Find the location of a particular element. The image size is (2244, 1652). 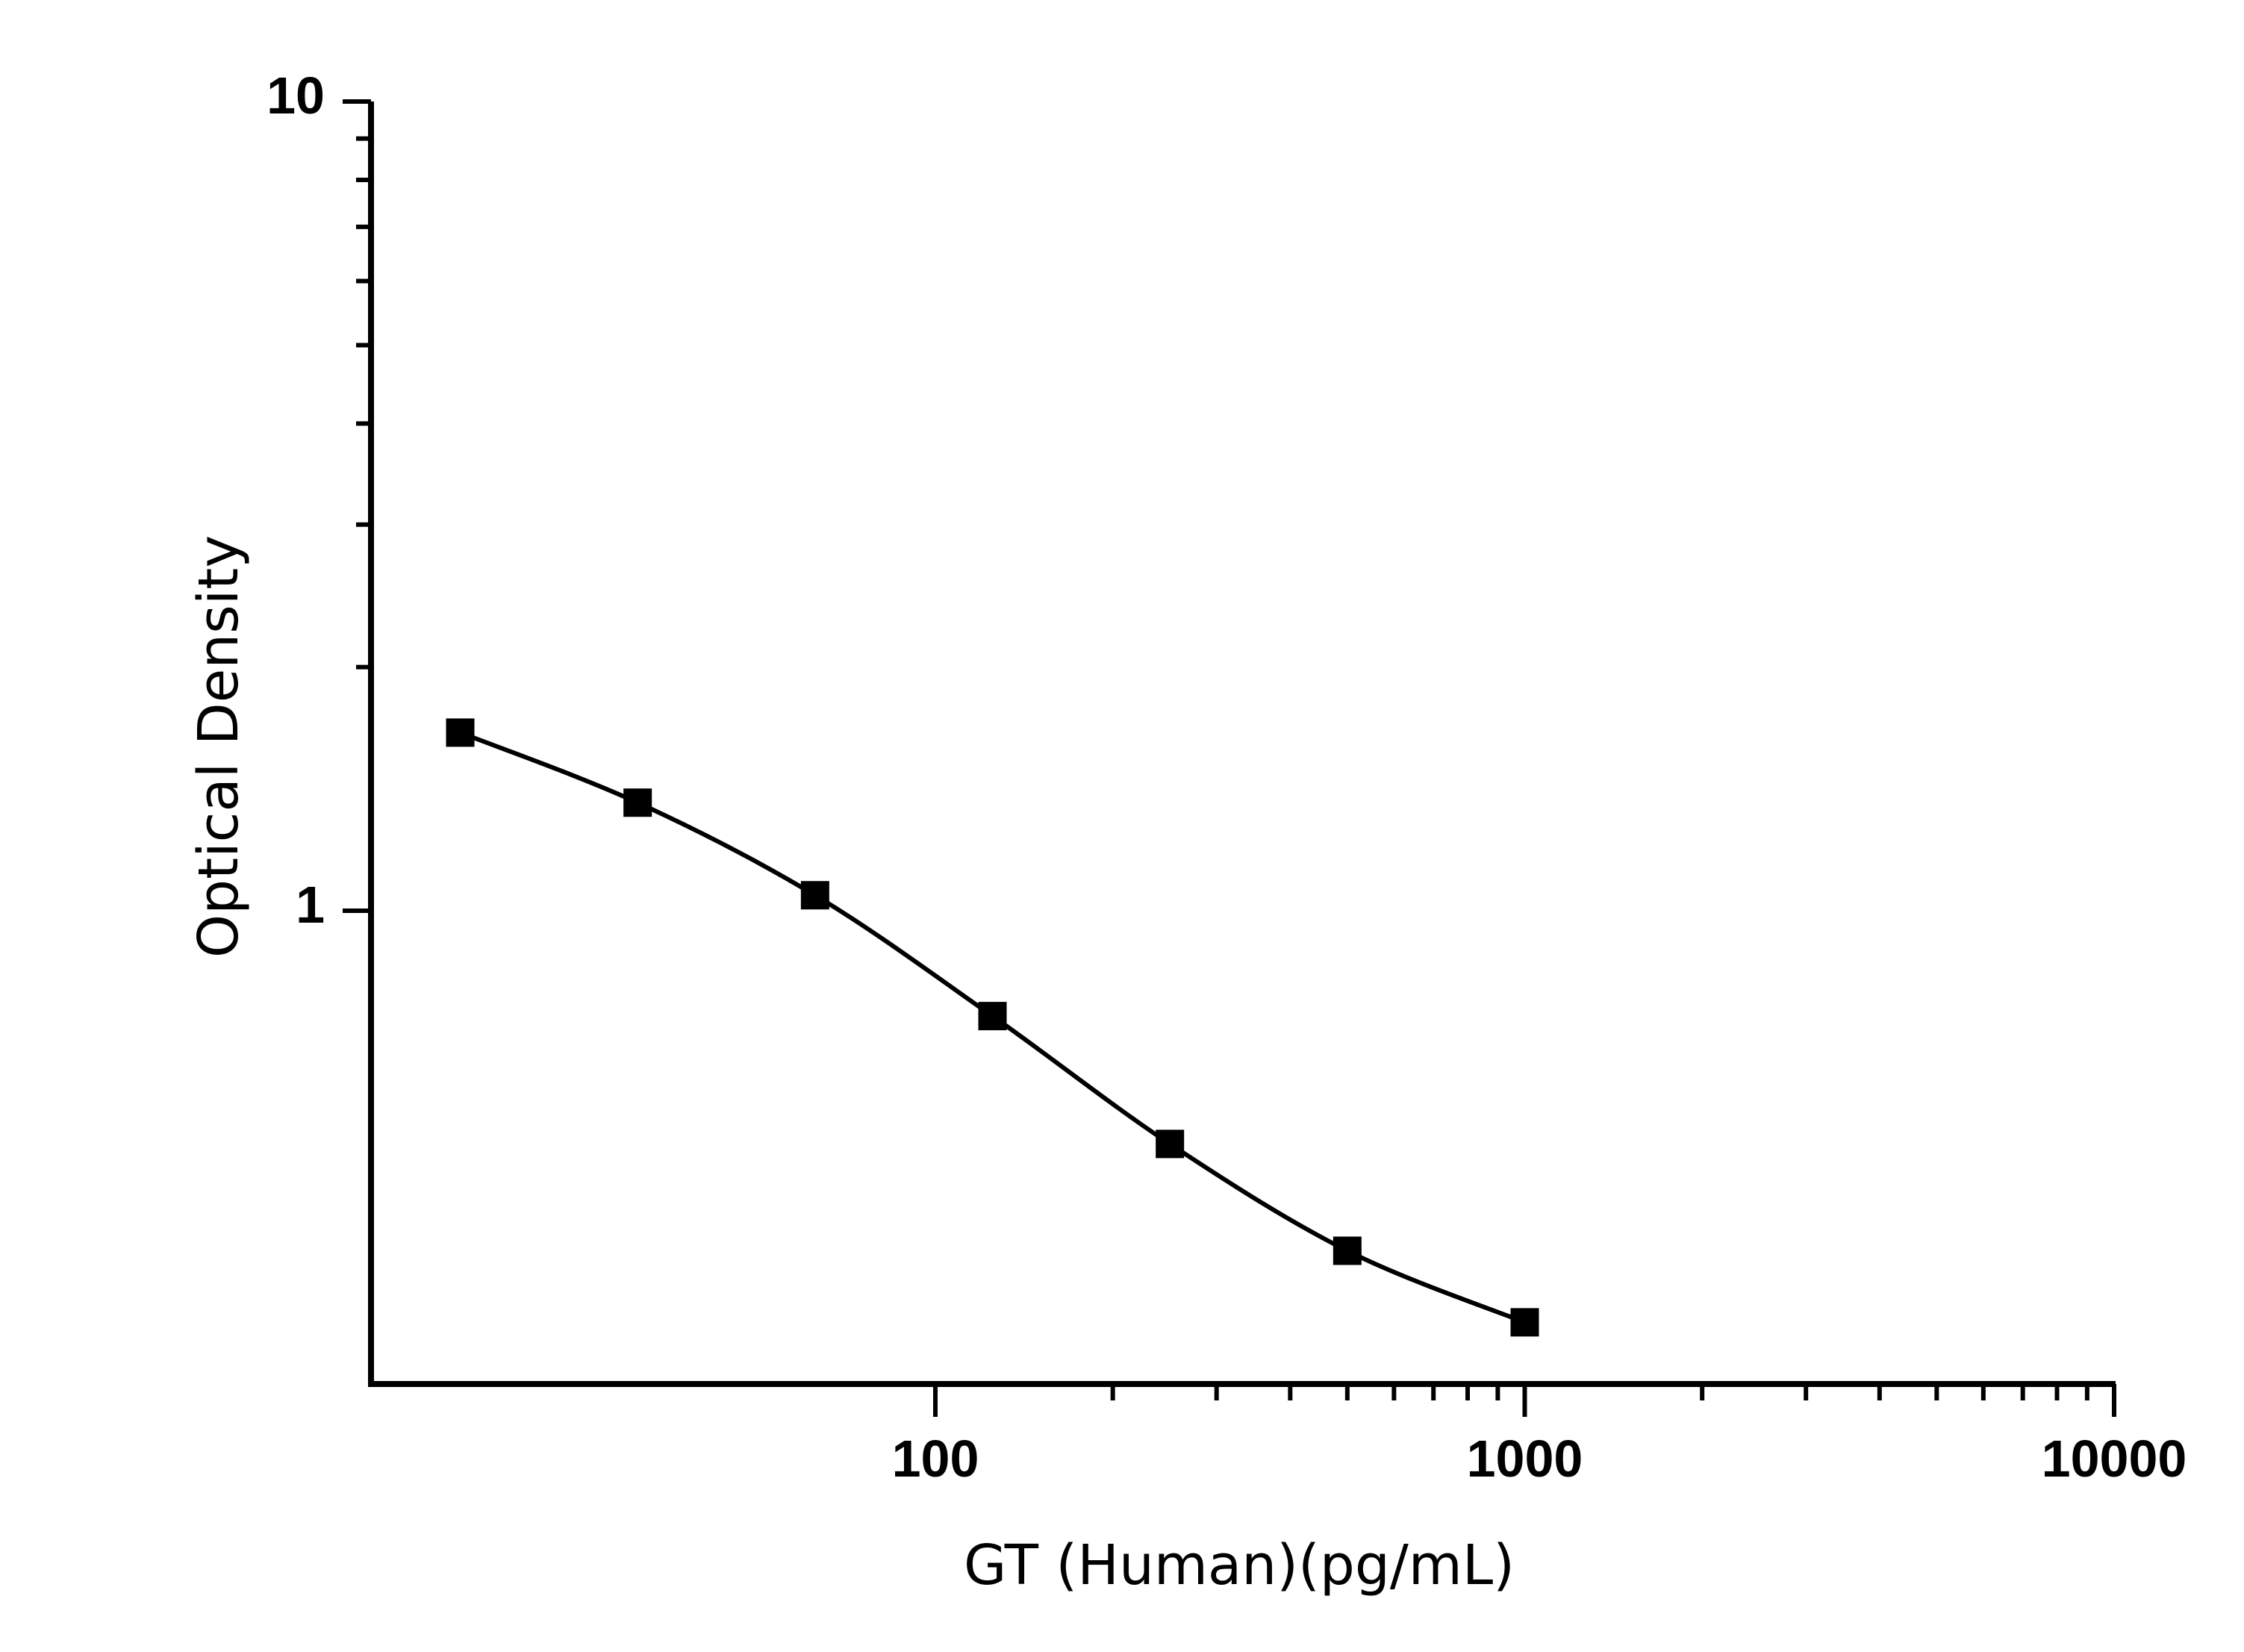

y-axis-title: Optical Density is located at coordinates (219, 746).